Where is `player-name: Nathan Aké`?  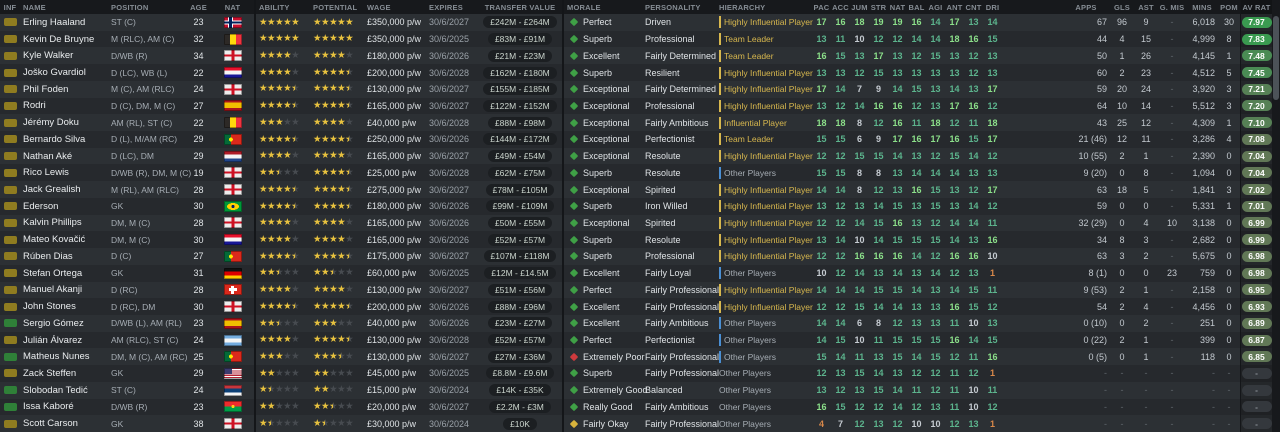
player-name: Nathan Aké is located at coordinates (48, 156).